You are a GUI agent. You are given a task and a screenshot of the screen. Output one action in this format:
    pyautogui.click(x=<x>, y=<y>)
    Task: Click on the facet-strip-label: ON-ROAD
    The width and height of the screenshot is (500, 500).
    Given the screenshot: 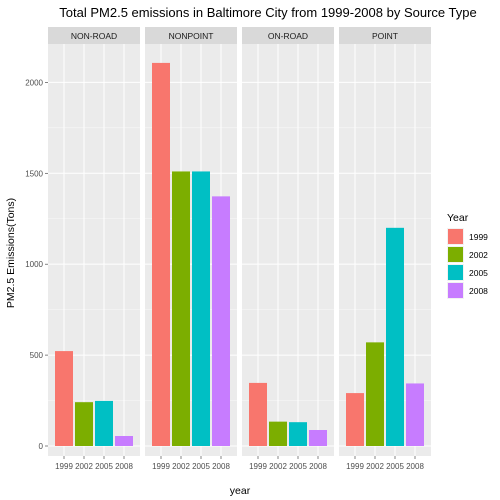 What is the action you would take?
    pyautogui.click(x=288, y=36)
    